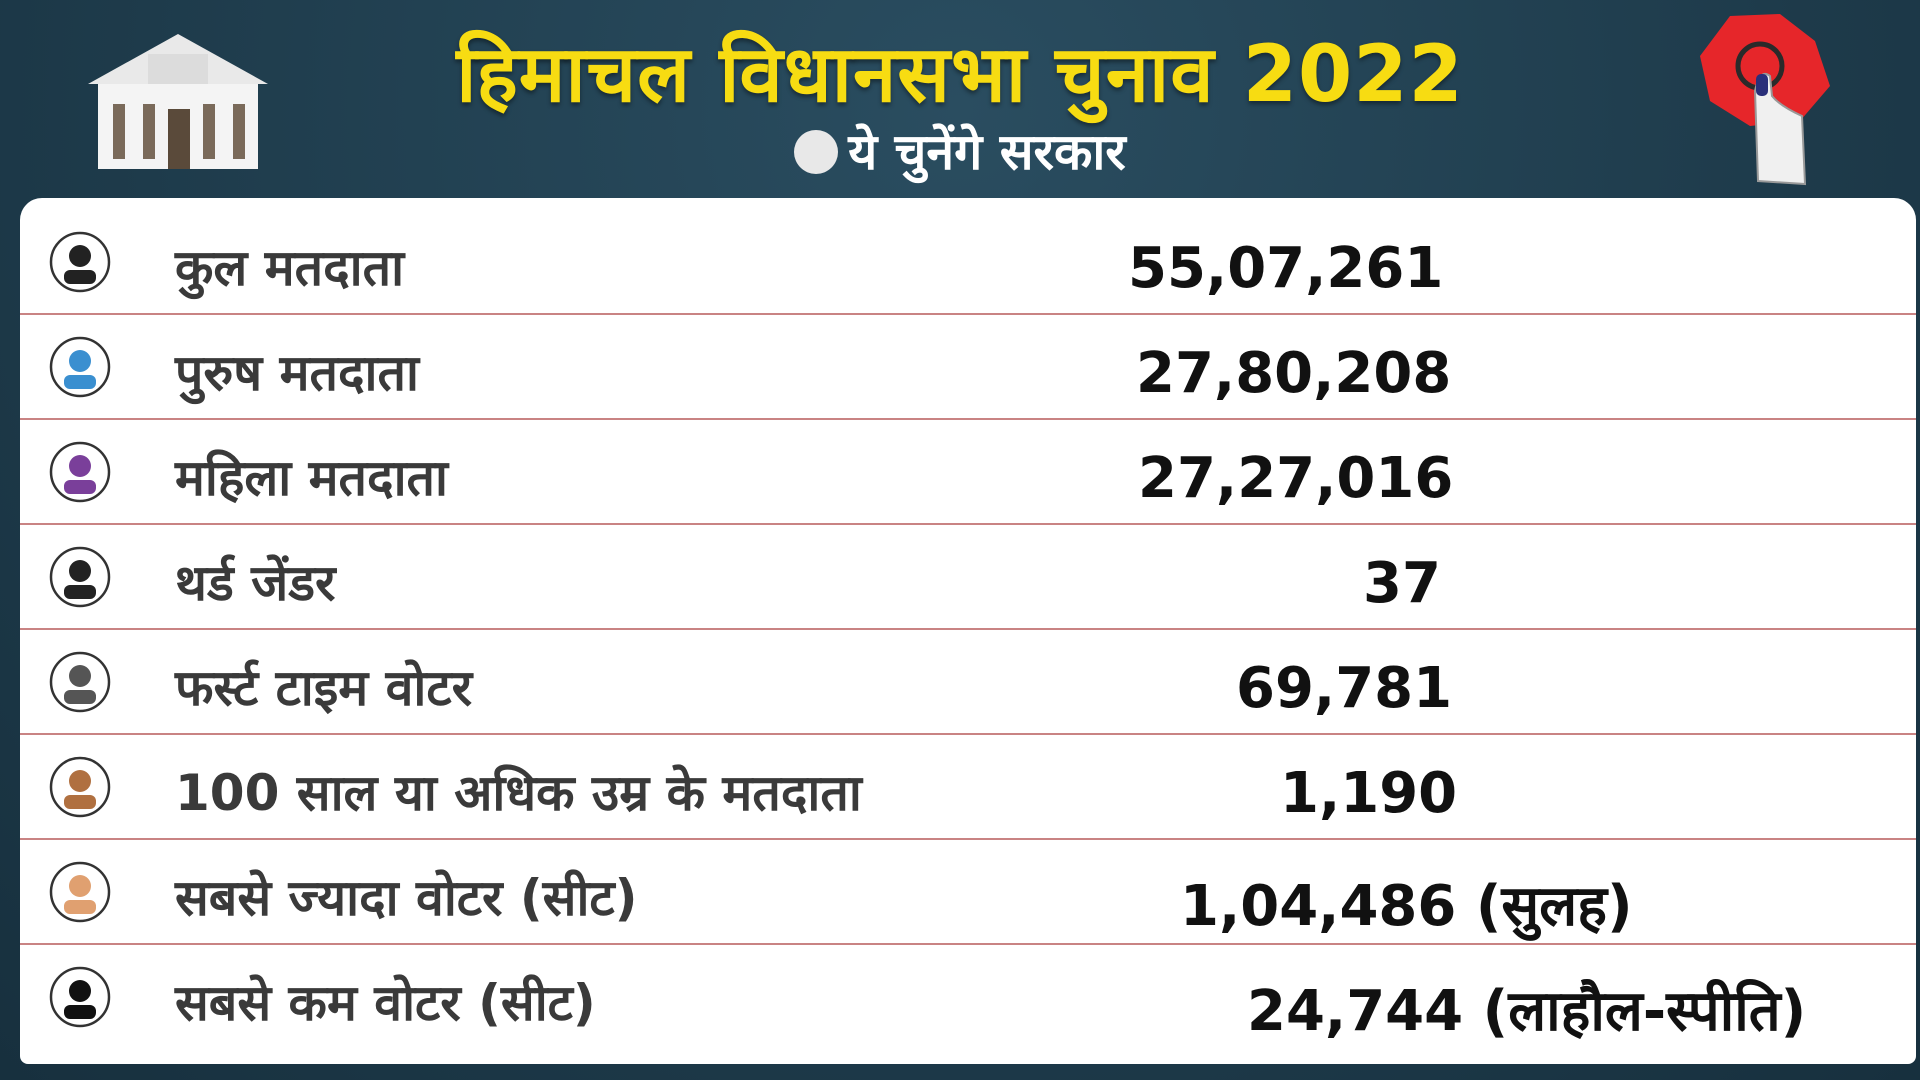 The height and width of the screenshot is (1080, 1920). I want to click on row-label: सबसे कम वोटर (सीट), so click(385, 1003).